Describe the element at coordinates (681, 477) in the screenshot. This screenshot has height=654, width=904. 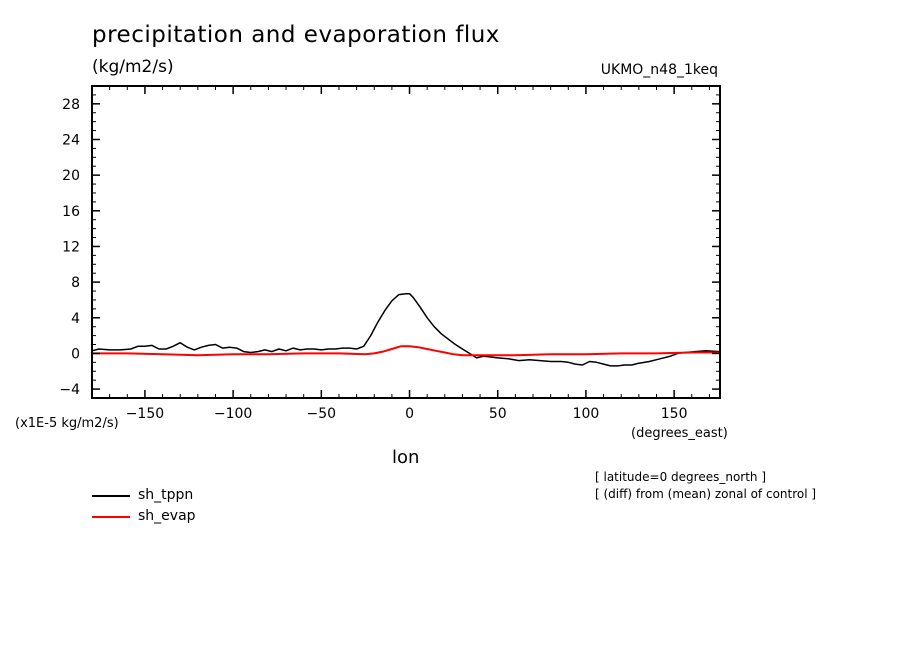
I see `latitude-note: [ latitude=0 degrees_north ]` at that location.